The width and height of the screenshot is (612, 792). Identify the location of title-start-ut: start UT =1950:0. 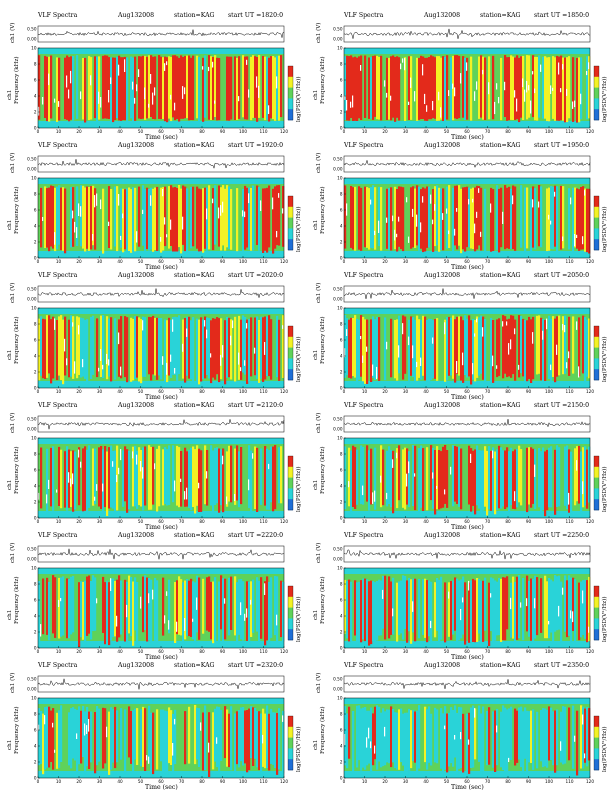
(561, 145).